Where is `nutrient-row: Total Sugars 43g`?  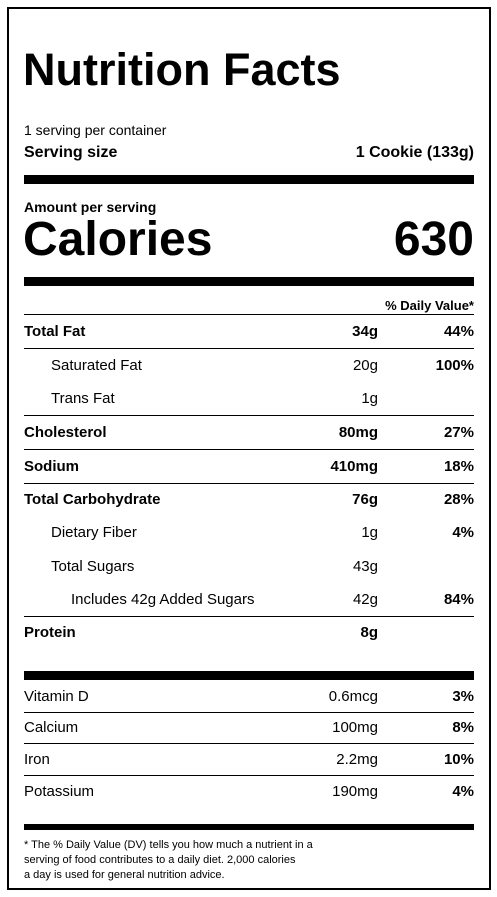 nutrient-row: Total Sugars 43g is located at coordinates (249, 566).